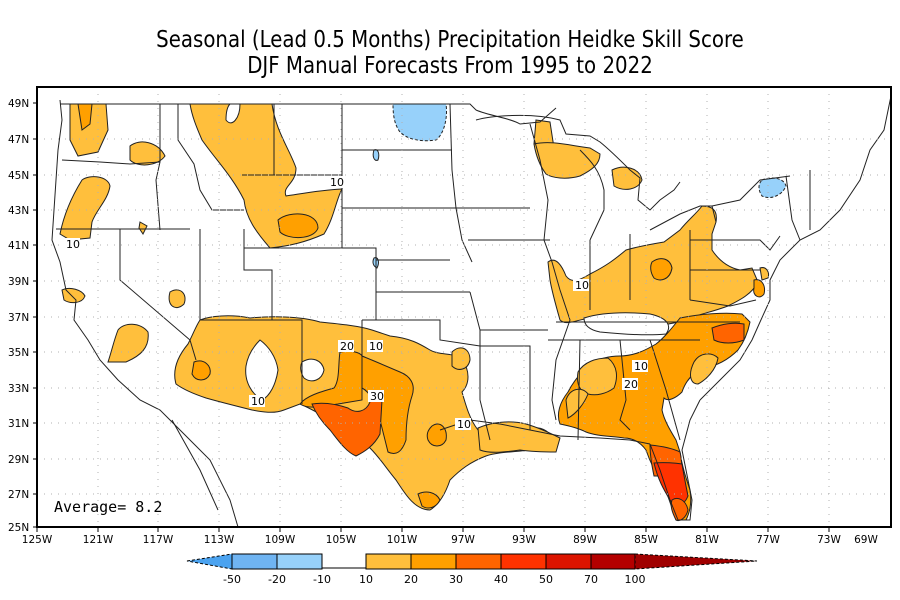  What do you see at coordinates (98, 540) in the screenshot?
I see `lon-tick-label: 121W` at bounding box center [98, 540].